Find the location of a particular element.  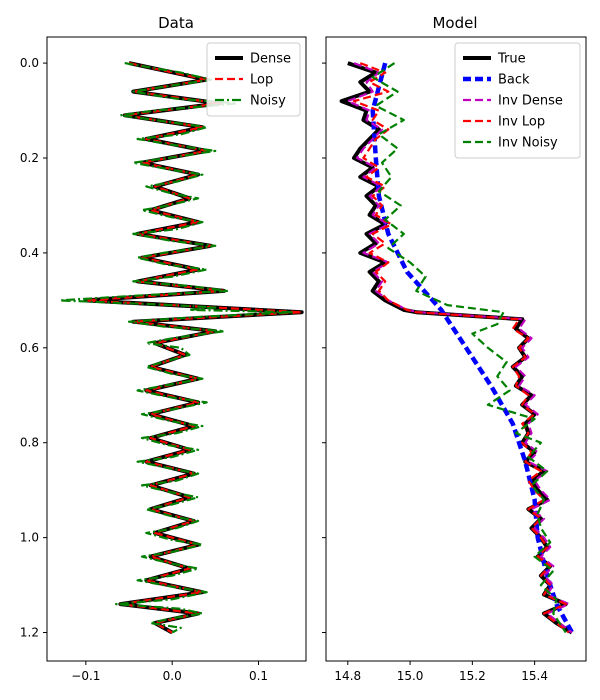

data-panel-title: Data is located at coordinates (176, 23).